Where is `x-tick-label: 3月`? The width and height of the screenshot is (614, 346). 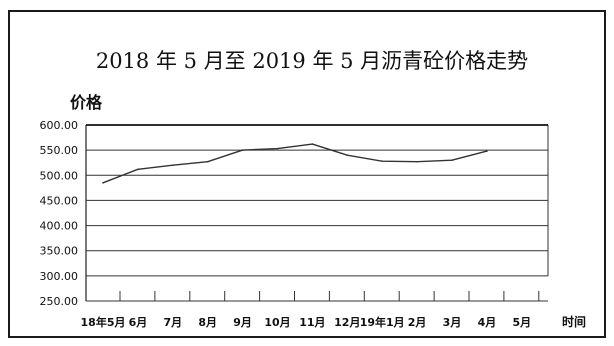
x-tick-label: 3月 is located at coordinates (452, 322).